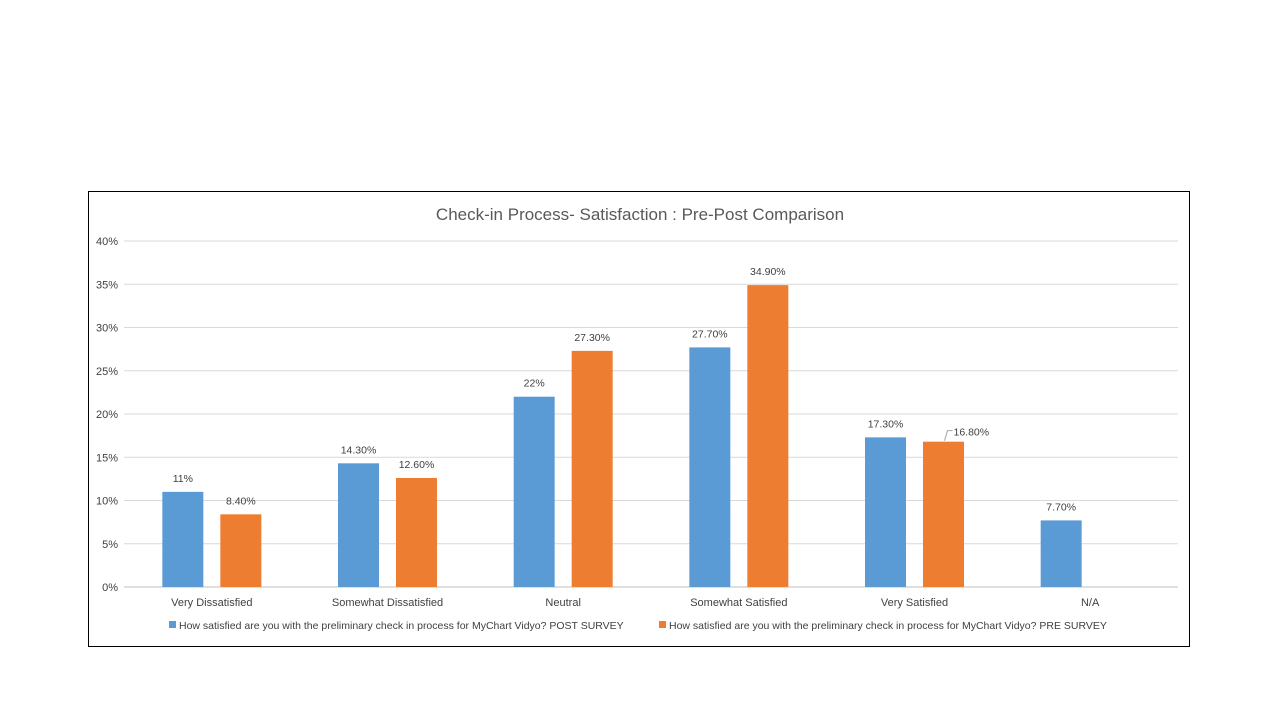  Describe the element at coordinates (417, 465) in the screenshot. I see `data-label: 12.60%` at that location.